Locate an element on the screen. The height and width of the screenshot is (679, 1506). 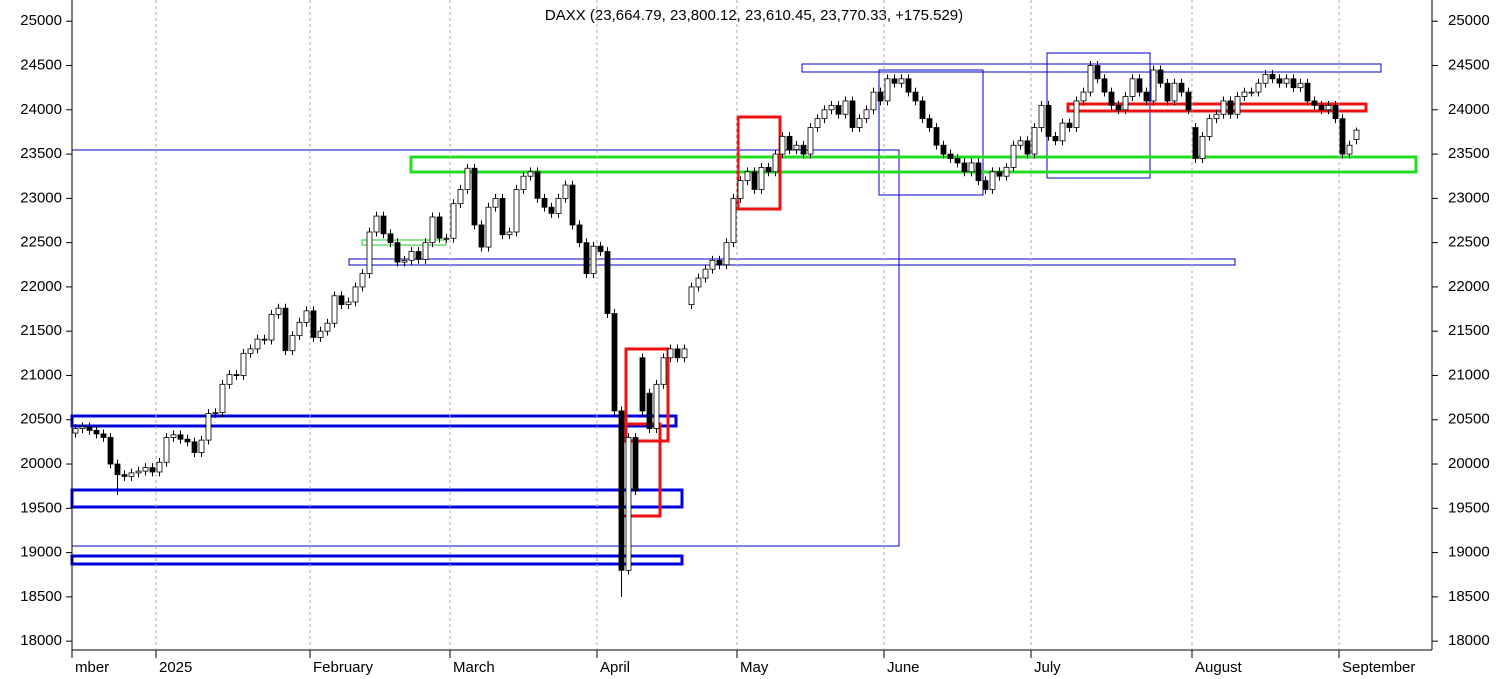
y-tick-label: 20000 is located at coordinates (1469, 463).